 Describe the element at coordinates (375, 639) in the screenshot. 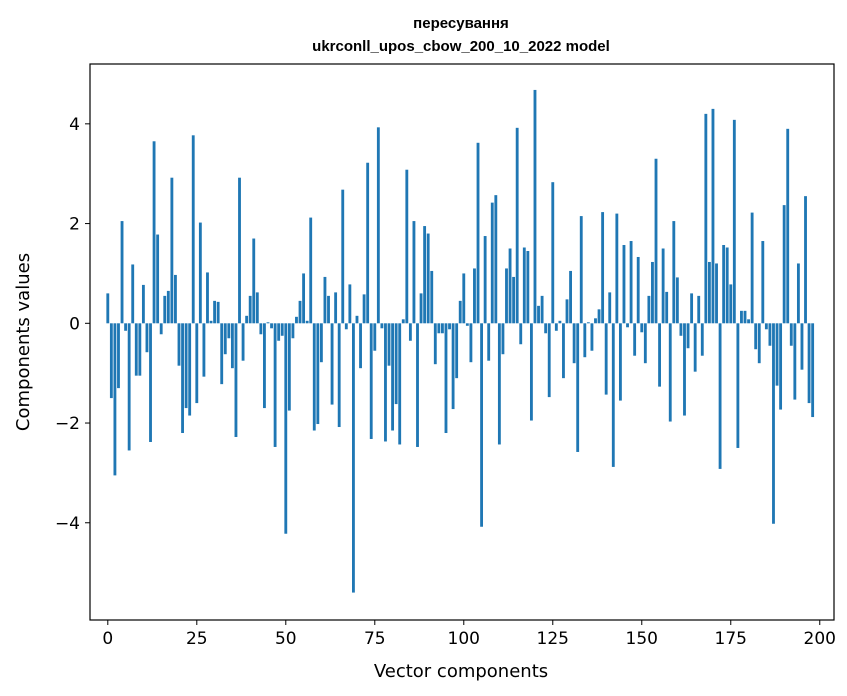

I see `x-tick-label: 75` at that location.